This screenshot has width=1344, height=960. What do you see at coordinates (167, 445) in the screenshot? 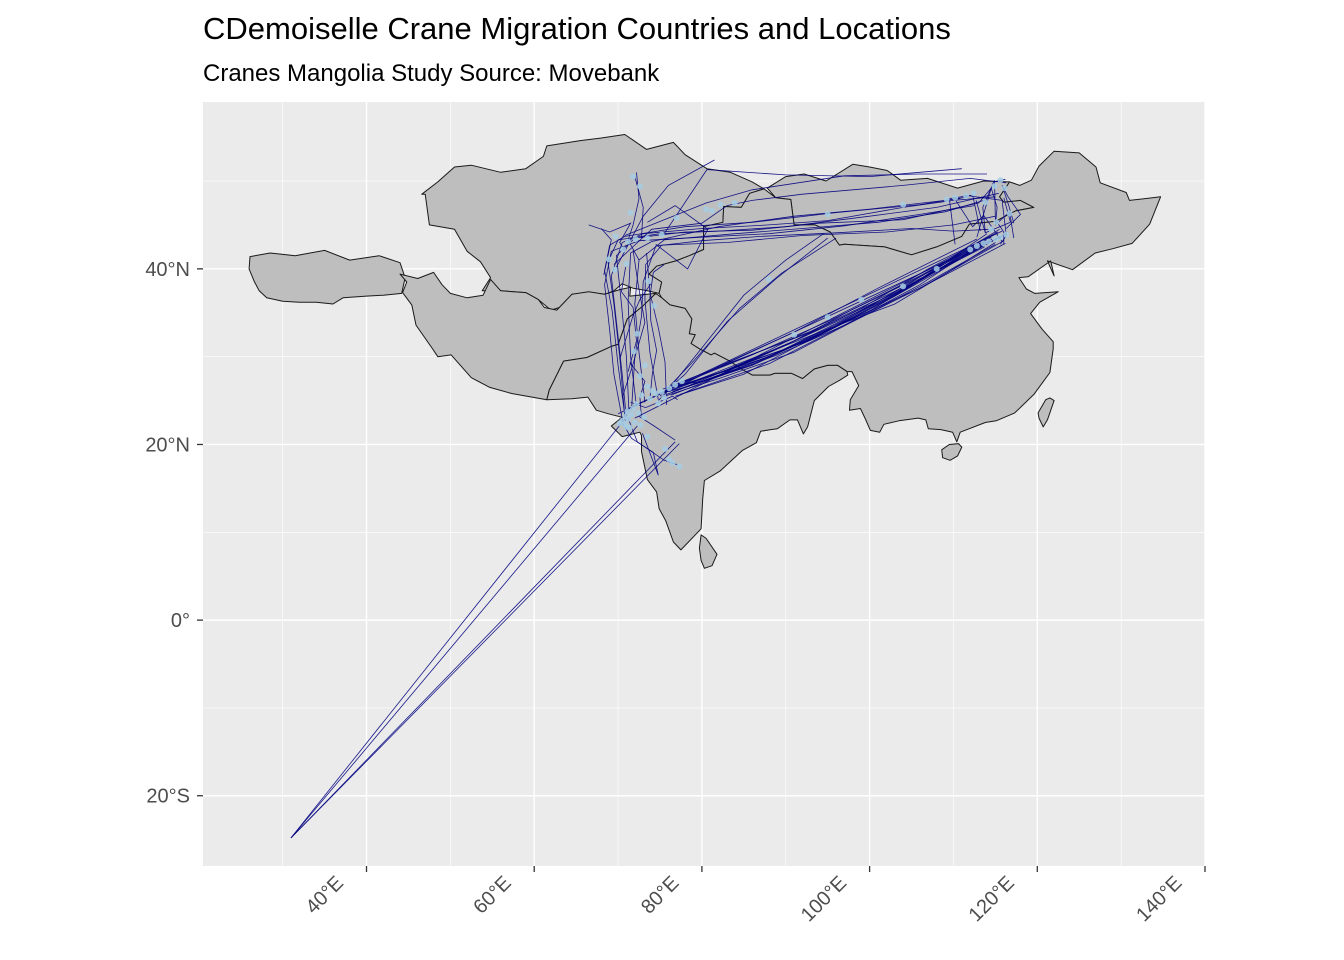
I see `y-tick-label: 20°N` at bounding box center [167, 445].